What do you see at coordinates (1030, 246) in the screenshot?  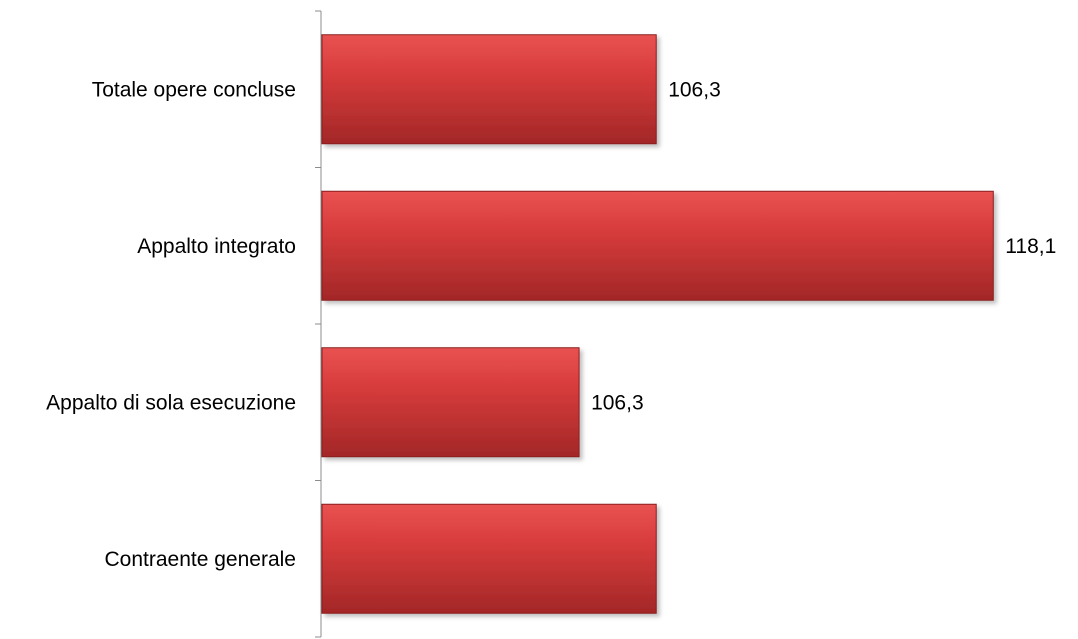 I see `data-label: 118,1` at bounding box center [1030, 246].